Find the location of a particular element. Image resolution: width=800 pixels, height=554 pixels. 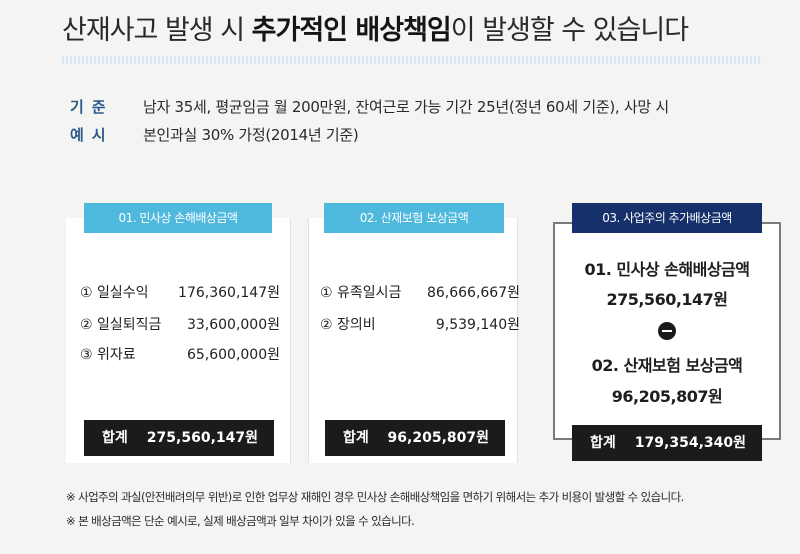

item-value: 33,600,000원 is located at coordinates (233, 325).